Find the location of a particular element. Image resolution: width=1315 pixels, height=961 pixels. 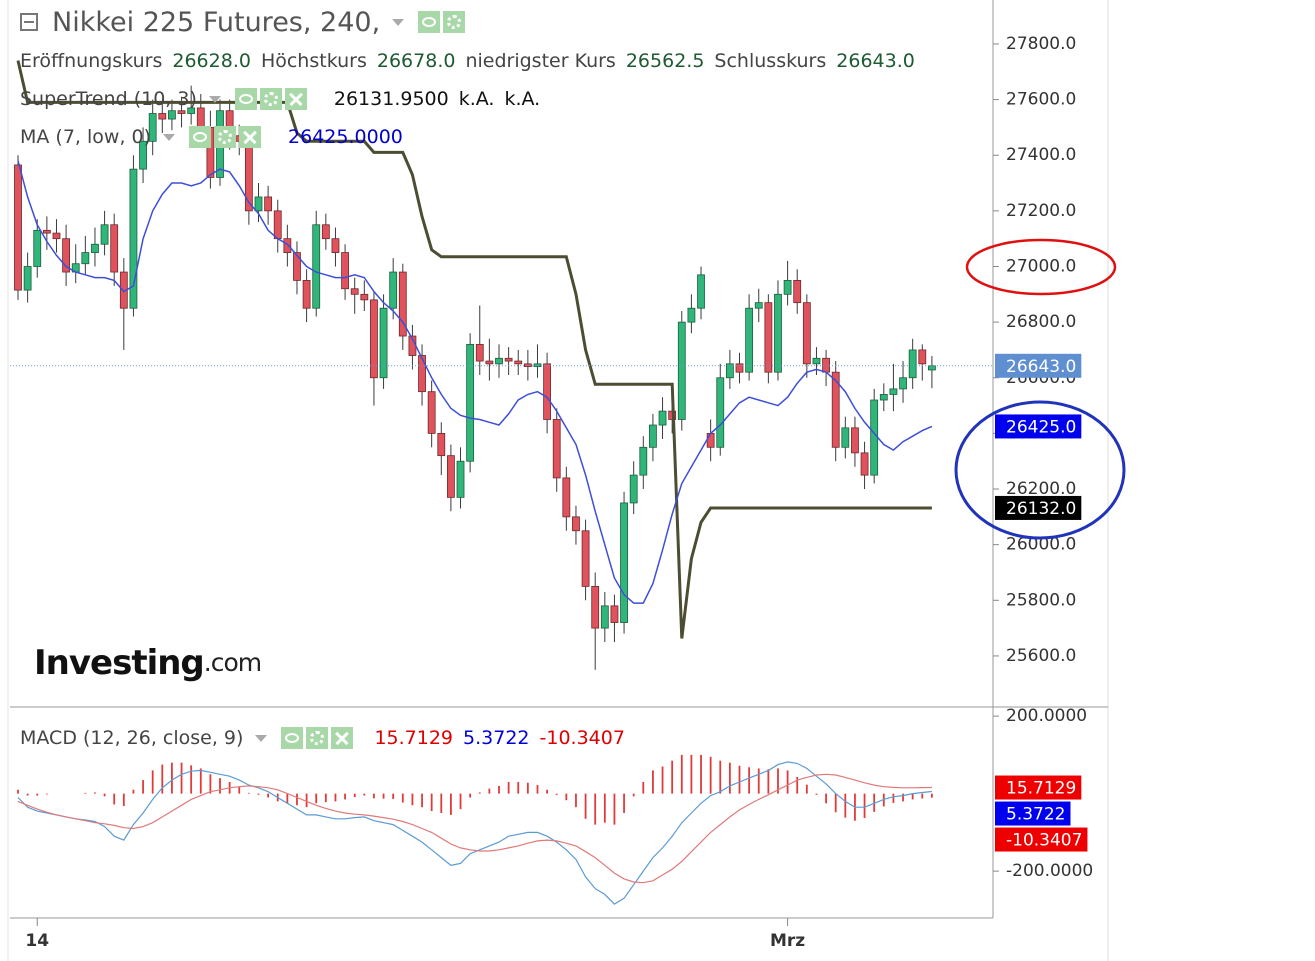

legend-label: Höchstkurs is located at coordinates (313, 61).